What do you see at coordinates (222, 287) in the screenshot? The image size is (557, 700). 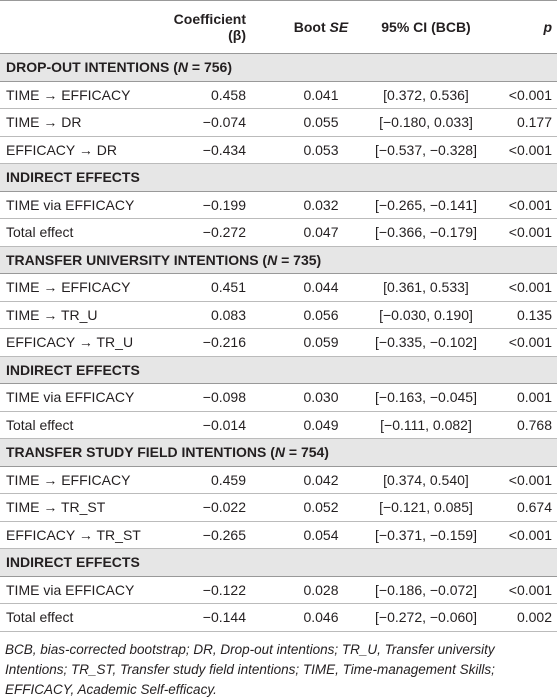 I see `cell: 0.451` at bounding box center [222, 287].